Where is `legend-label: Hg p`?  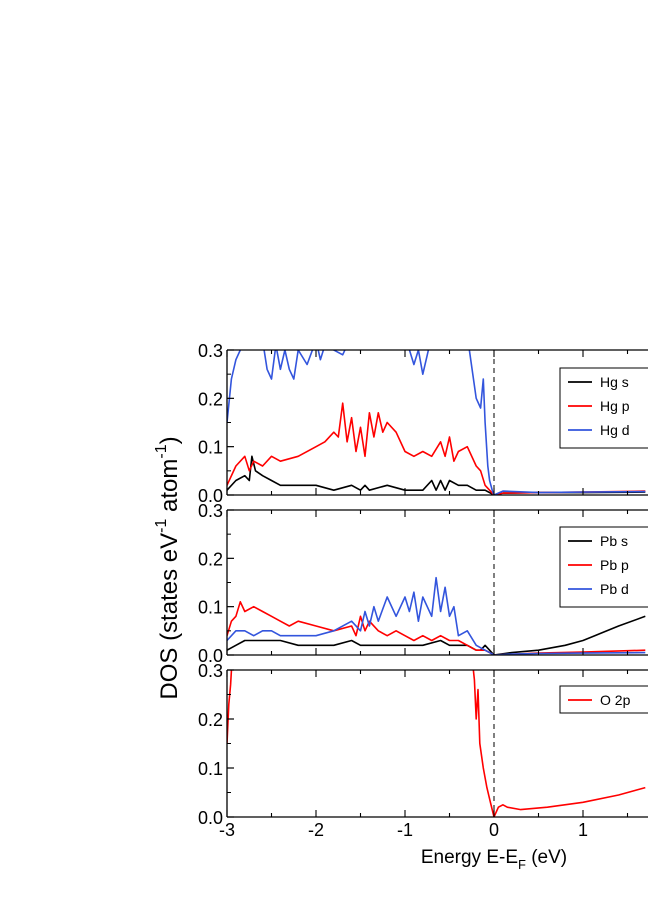 legend-label: Hg p is located at coordinates (615, 406).